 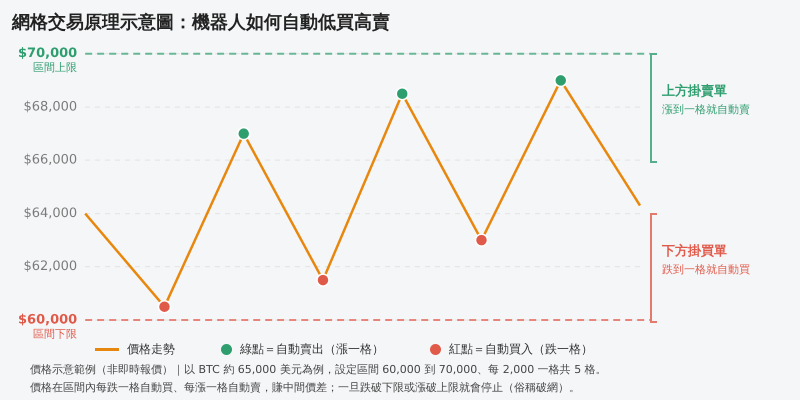 I want to click on text: 跌到一格就自動買, so click(x=706, y=269).